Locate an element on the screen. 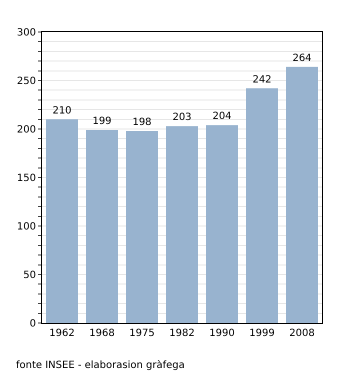 This screenshot has height=373, width=350. y-tick-label: 50 is located at coordinates (29, 275).